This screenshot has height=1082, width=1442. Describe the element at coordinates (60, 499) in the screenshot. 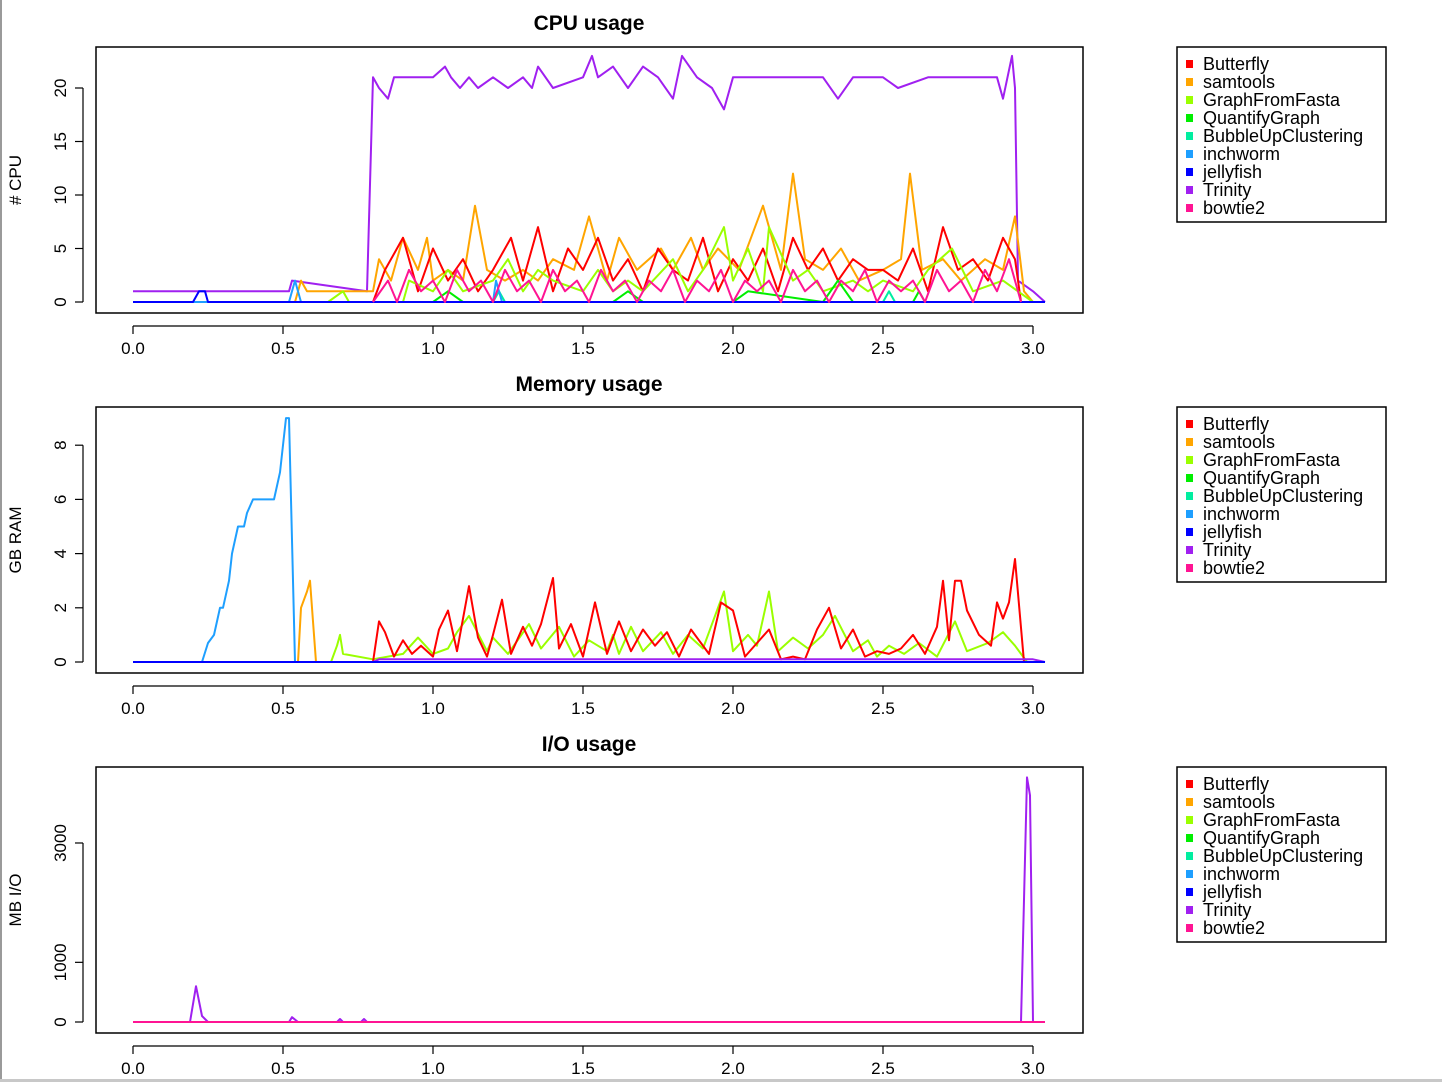

I see `y-tick-label: 6` at that location.